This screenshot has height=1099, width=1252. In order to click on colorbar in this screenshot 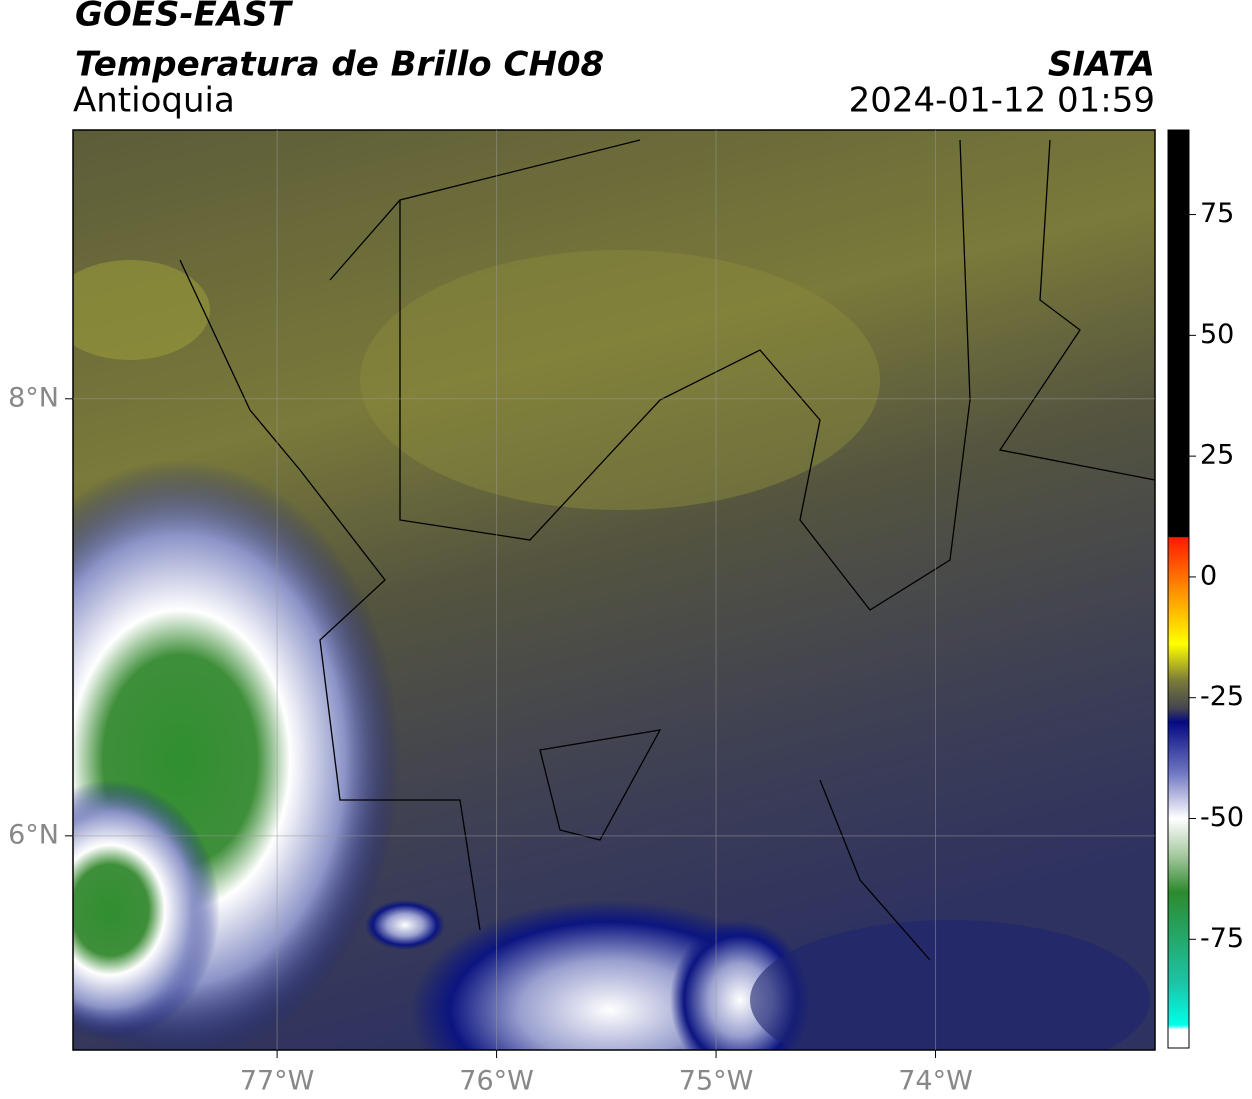, I will do `click(1178, 589)`.